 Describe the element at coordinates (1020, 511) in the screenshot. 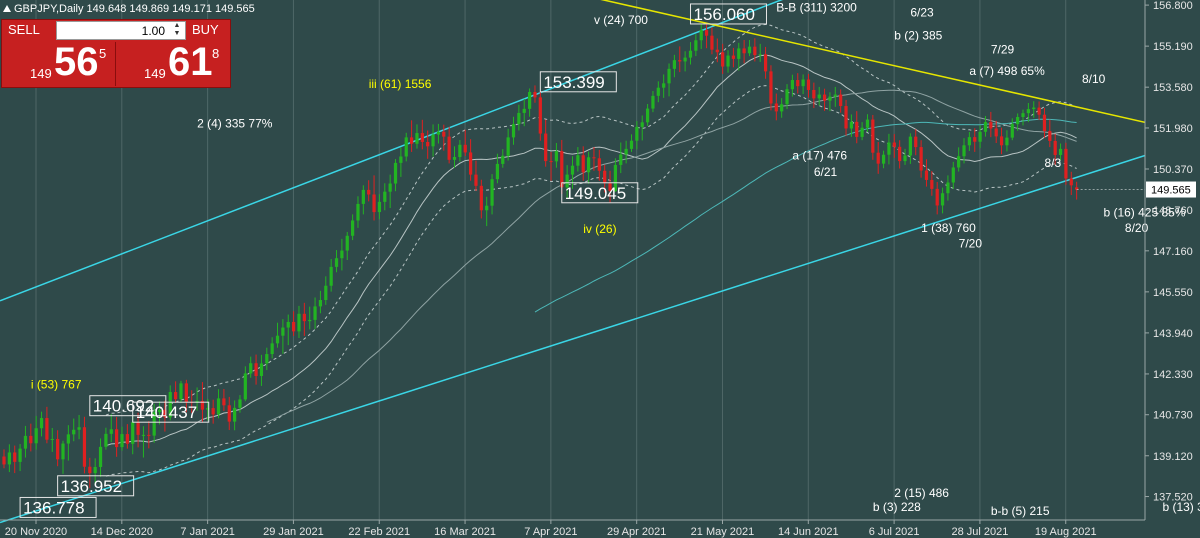

I see `wave-annotation: b-b (5) 215` at that location.